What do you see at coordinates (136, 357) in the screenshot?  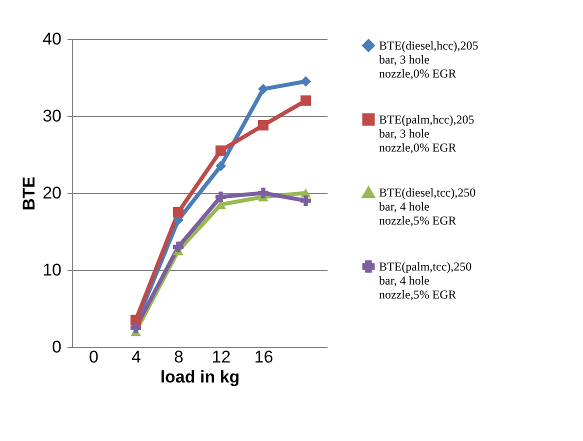 I see `x-tick-label: 4` at bounding box center [136, 357].